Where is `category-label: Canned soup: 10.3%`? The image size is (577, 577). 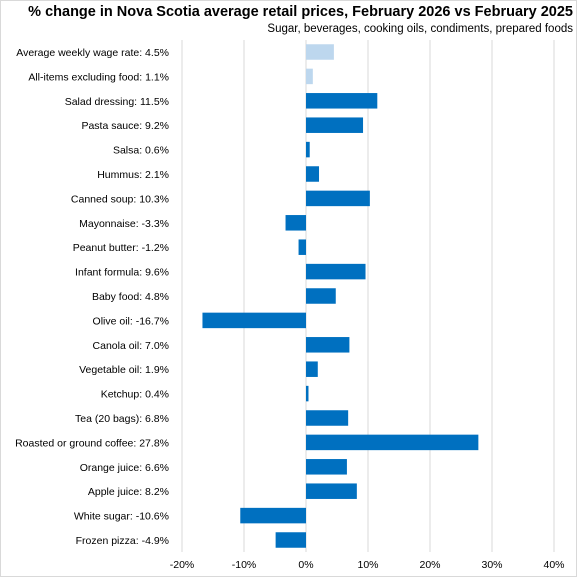
category-label: Canned soup: 10.3% is located at coordinates (120, 199).